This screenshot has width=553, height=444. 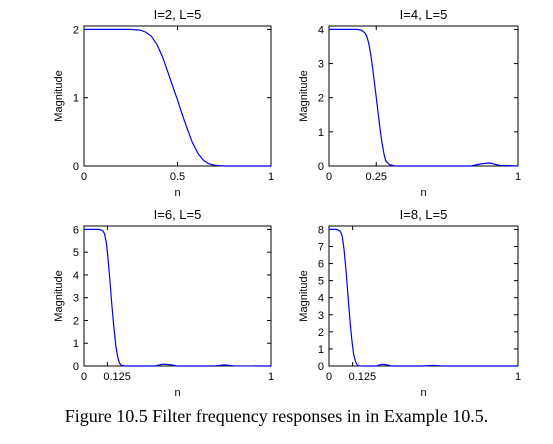 I want to click on x-tick-label: 0.25, so click(x=376, y=177).